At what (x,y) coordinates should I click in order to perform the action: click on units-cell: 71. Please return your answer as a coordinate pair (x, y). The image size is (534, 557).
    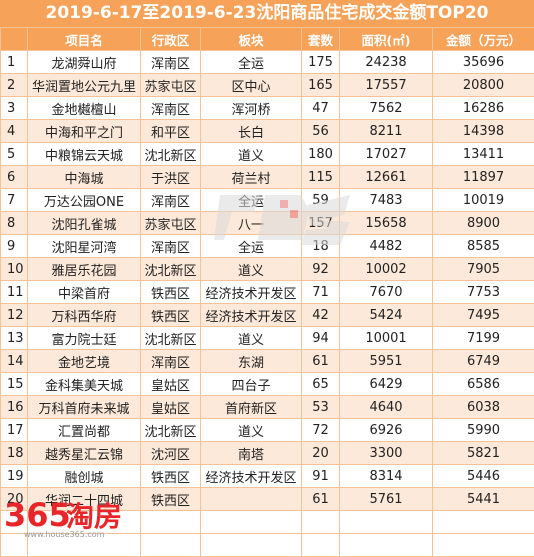
    Looking at the image, I should click on (321, 292).